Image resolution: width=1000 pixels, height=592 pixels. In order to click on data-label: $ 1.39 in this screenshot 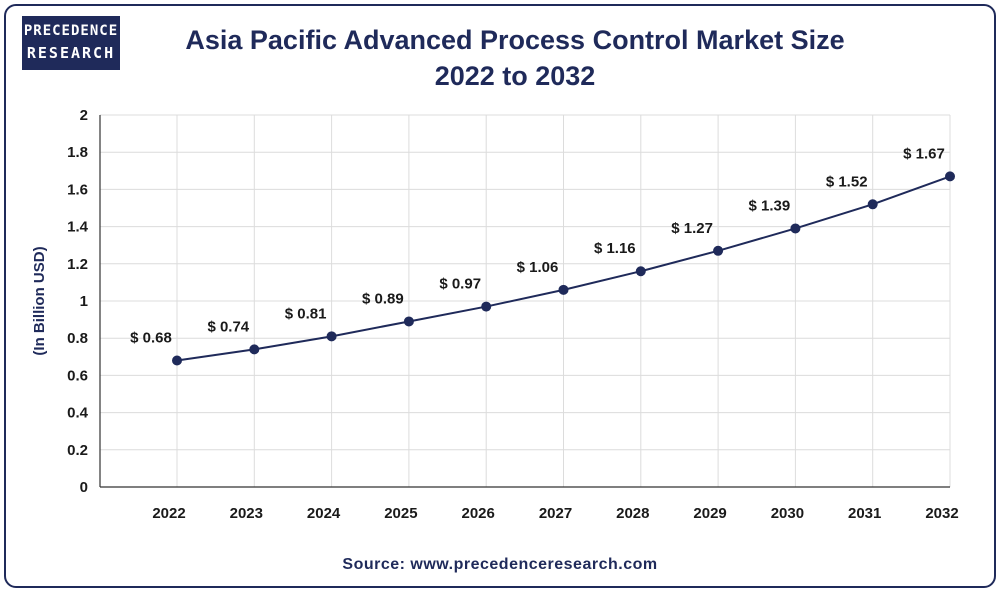, I will do `click(770, 205)`.